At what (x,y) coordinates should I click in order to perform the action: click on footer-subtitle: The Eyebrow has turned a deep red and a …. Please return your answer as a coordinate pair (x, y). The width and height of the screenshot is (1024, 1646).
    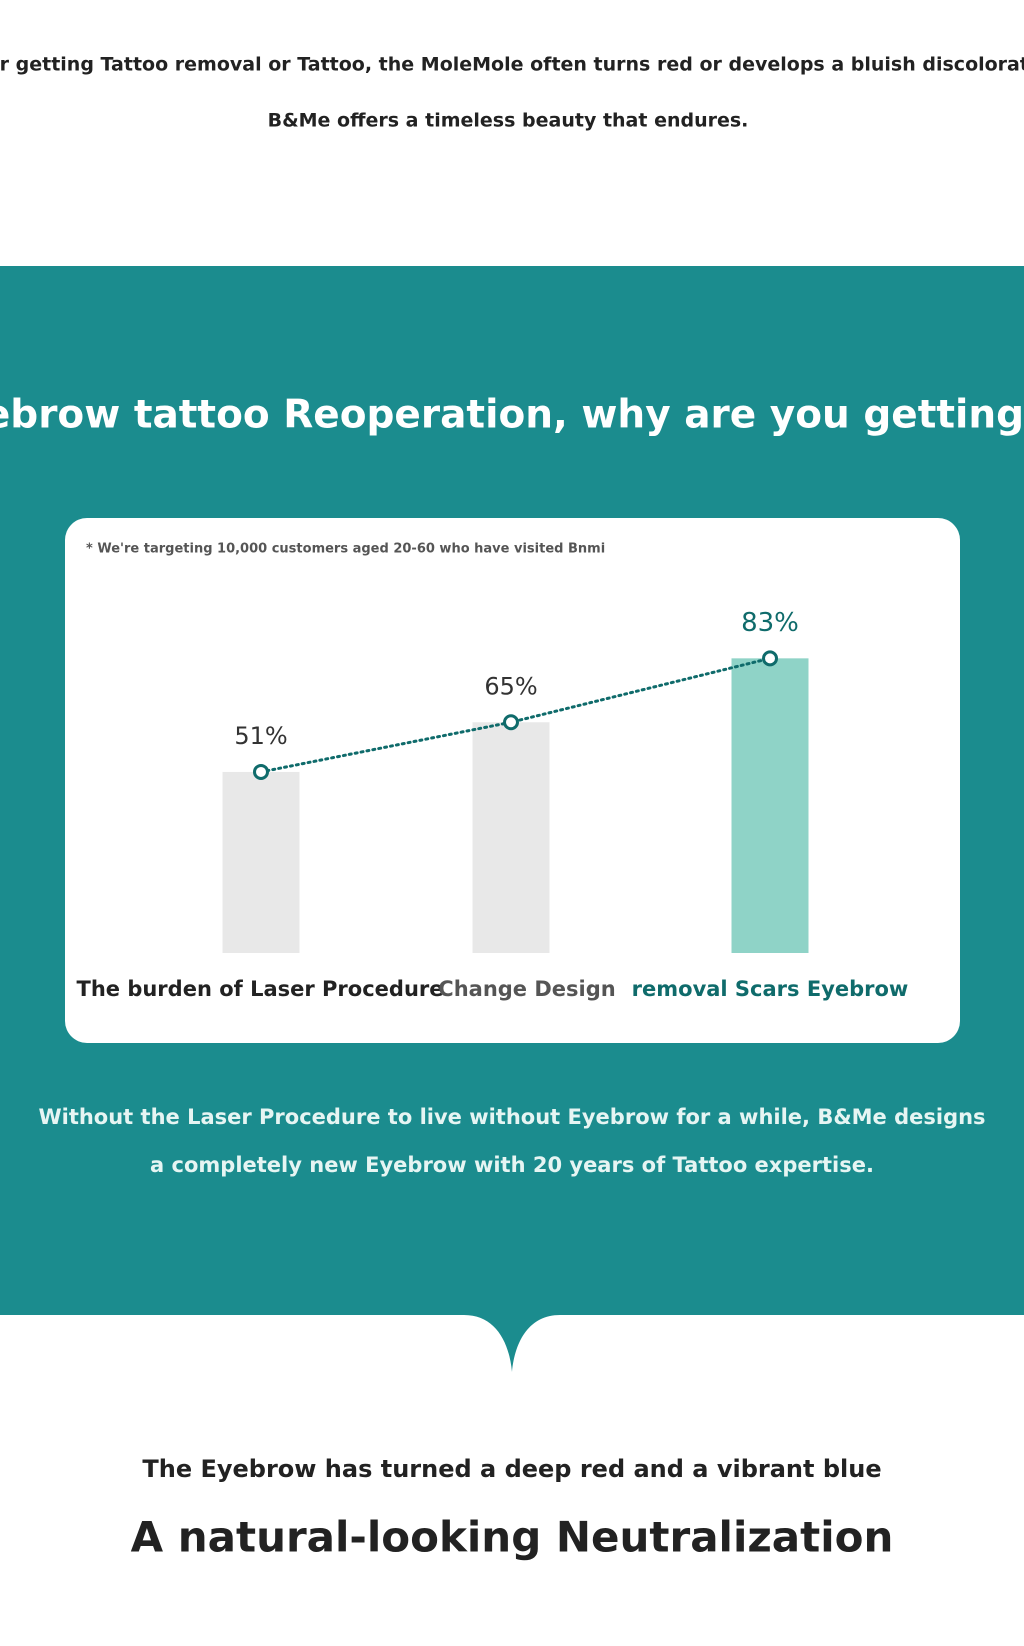
    Looking at the image, I should click on (511, 1469).